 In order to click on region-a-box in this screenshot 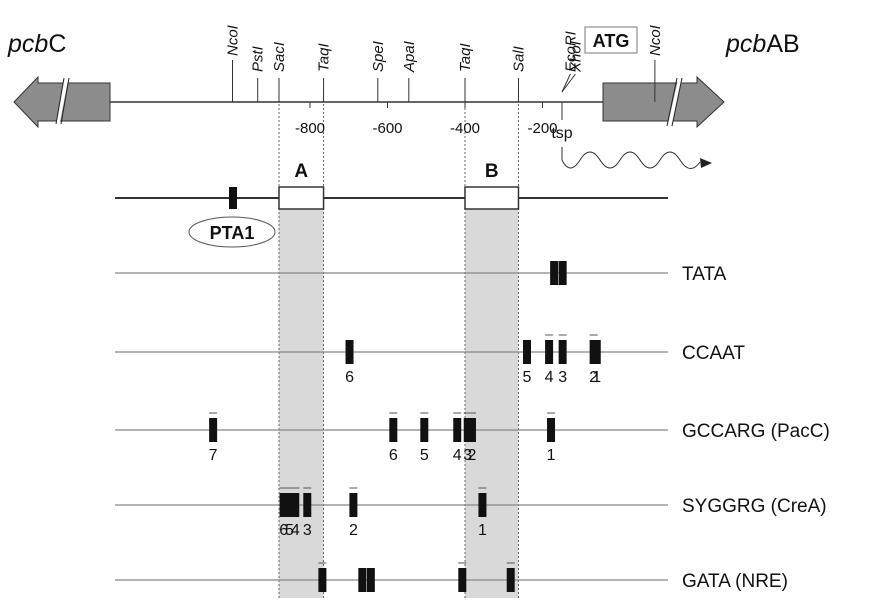, I will do `click(301, 198)`.